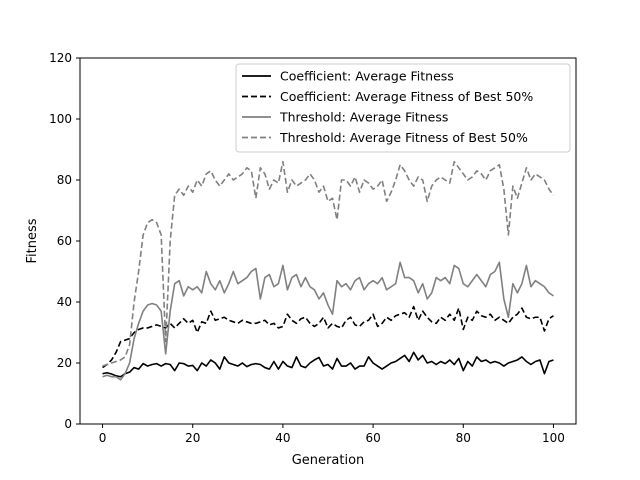 The width and height of the screenshot is (640, 480). I want to click on legend-label-1: Coefficient: Average Fitness, so click(367, 76).